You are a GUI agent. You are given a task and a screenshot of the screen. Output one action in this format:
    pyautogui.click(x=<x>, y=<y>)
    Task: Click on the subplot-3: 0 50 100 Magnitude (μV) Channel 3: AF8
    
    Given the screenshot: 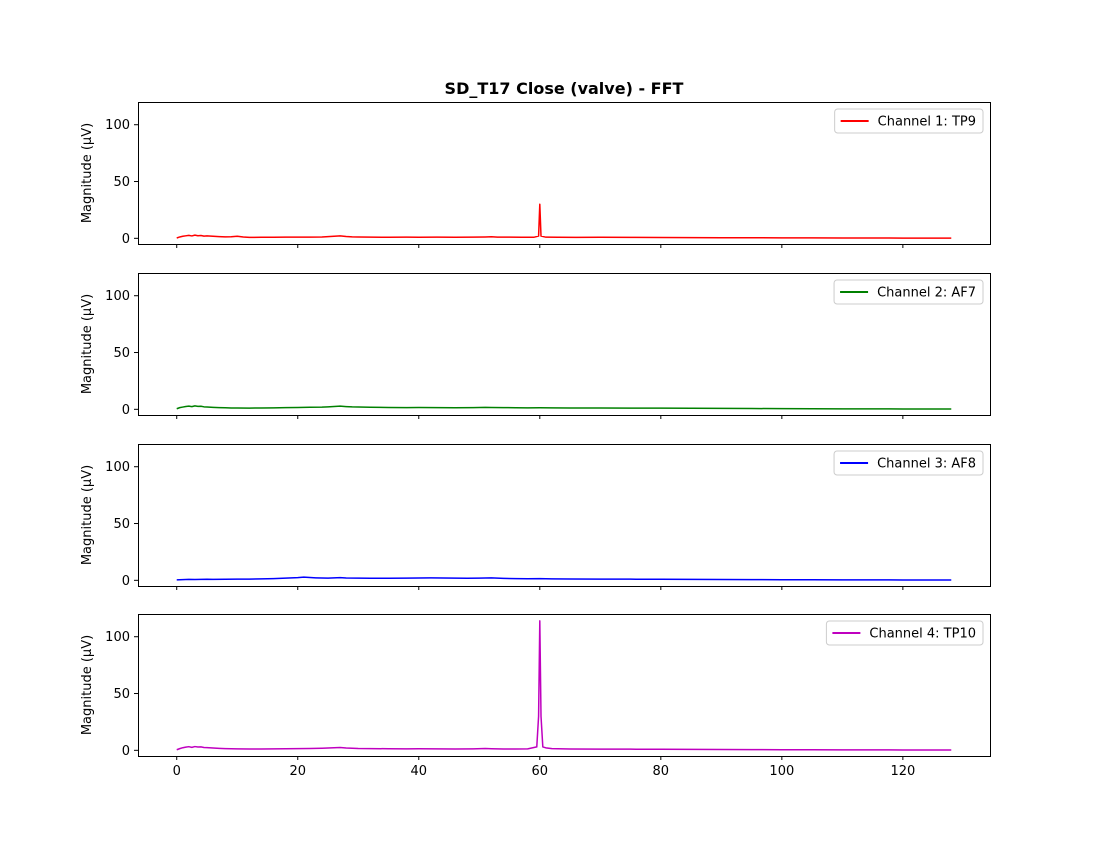 What is the action you would take?
    pyautogui.click(x=535, y=517)
    